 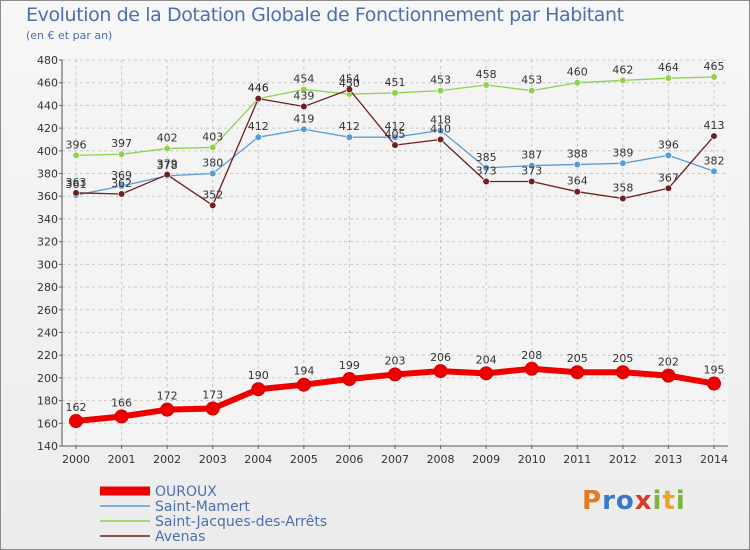 What do you see at coordinates (121, 143) in the screenshot?
I see `data-label-saint-jacques-des-arr-ts: 397` at bounding box center [121, 143].